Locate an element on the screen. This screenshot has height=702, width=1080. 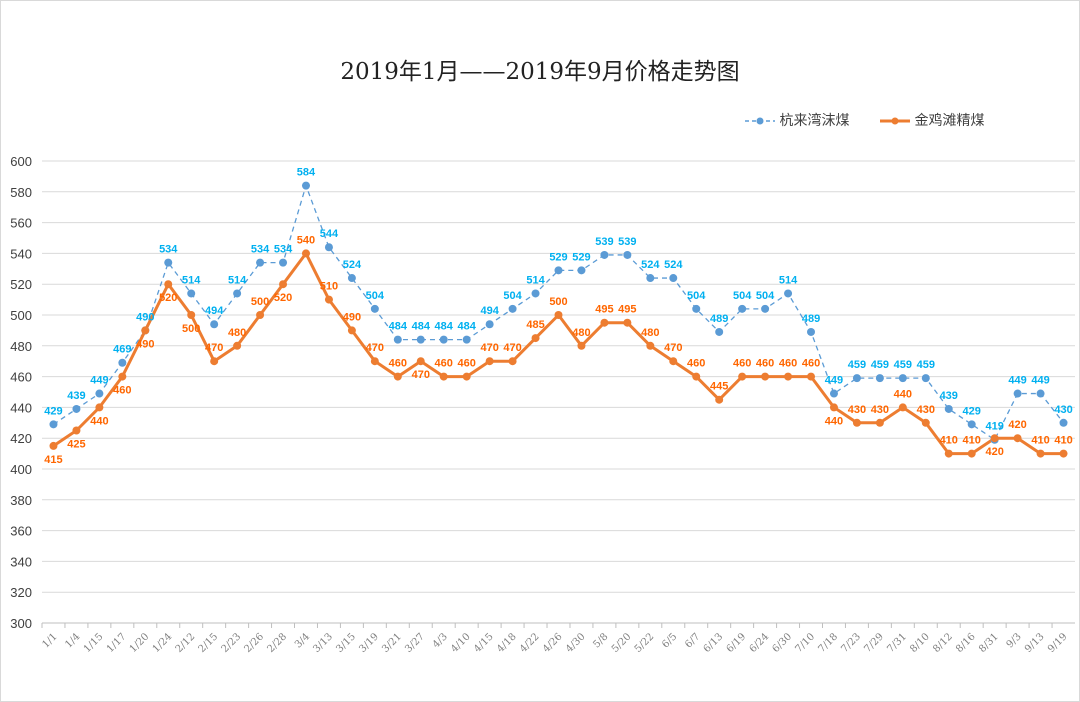
data-label-1: 419 is located at coordinates (994, 427).